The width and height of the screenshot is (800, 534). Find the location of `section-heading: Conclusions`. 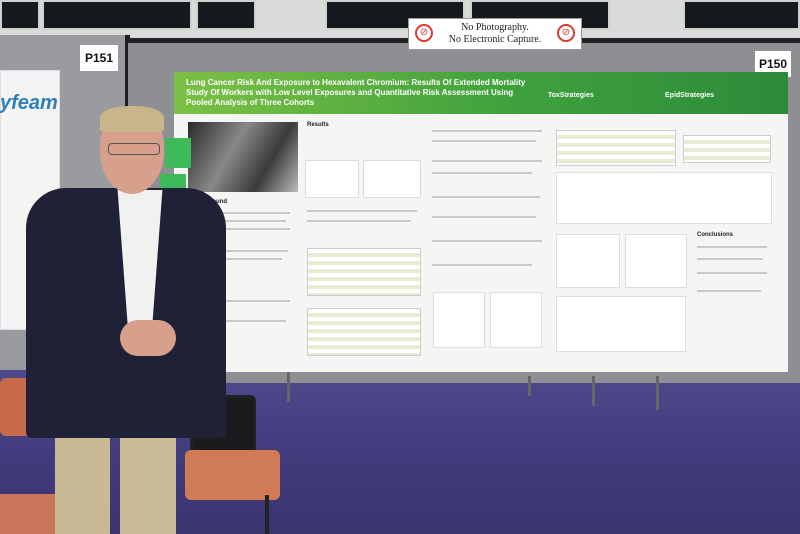

section-heading: Conclusions is located at coordinates (715, 235).